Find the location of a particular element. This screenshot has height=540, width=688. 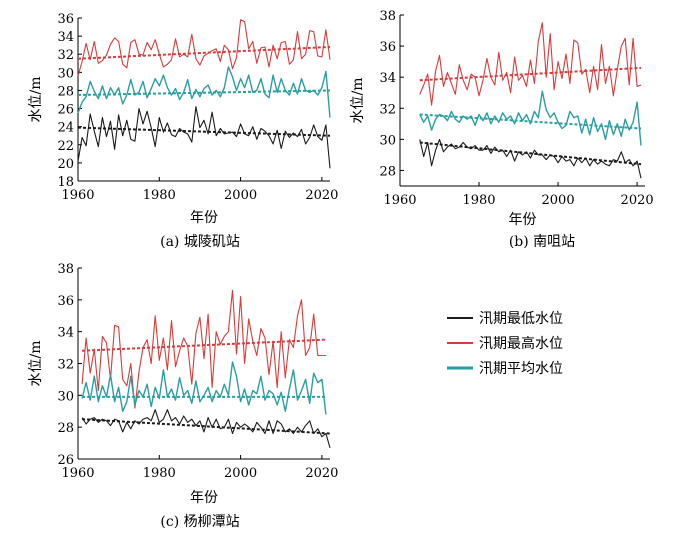

legend: 汛期最低水位 汛期最高水位 汛期平均水位 is located at coordinates (505, 344).